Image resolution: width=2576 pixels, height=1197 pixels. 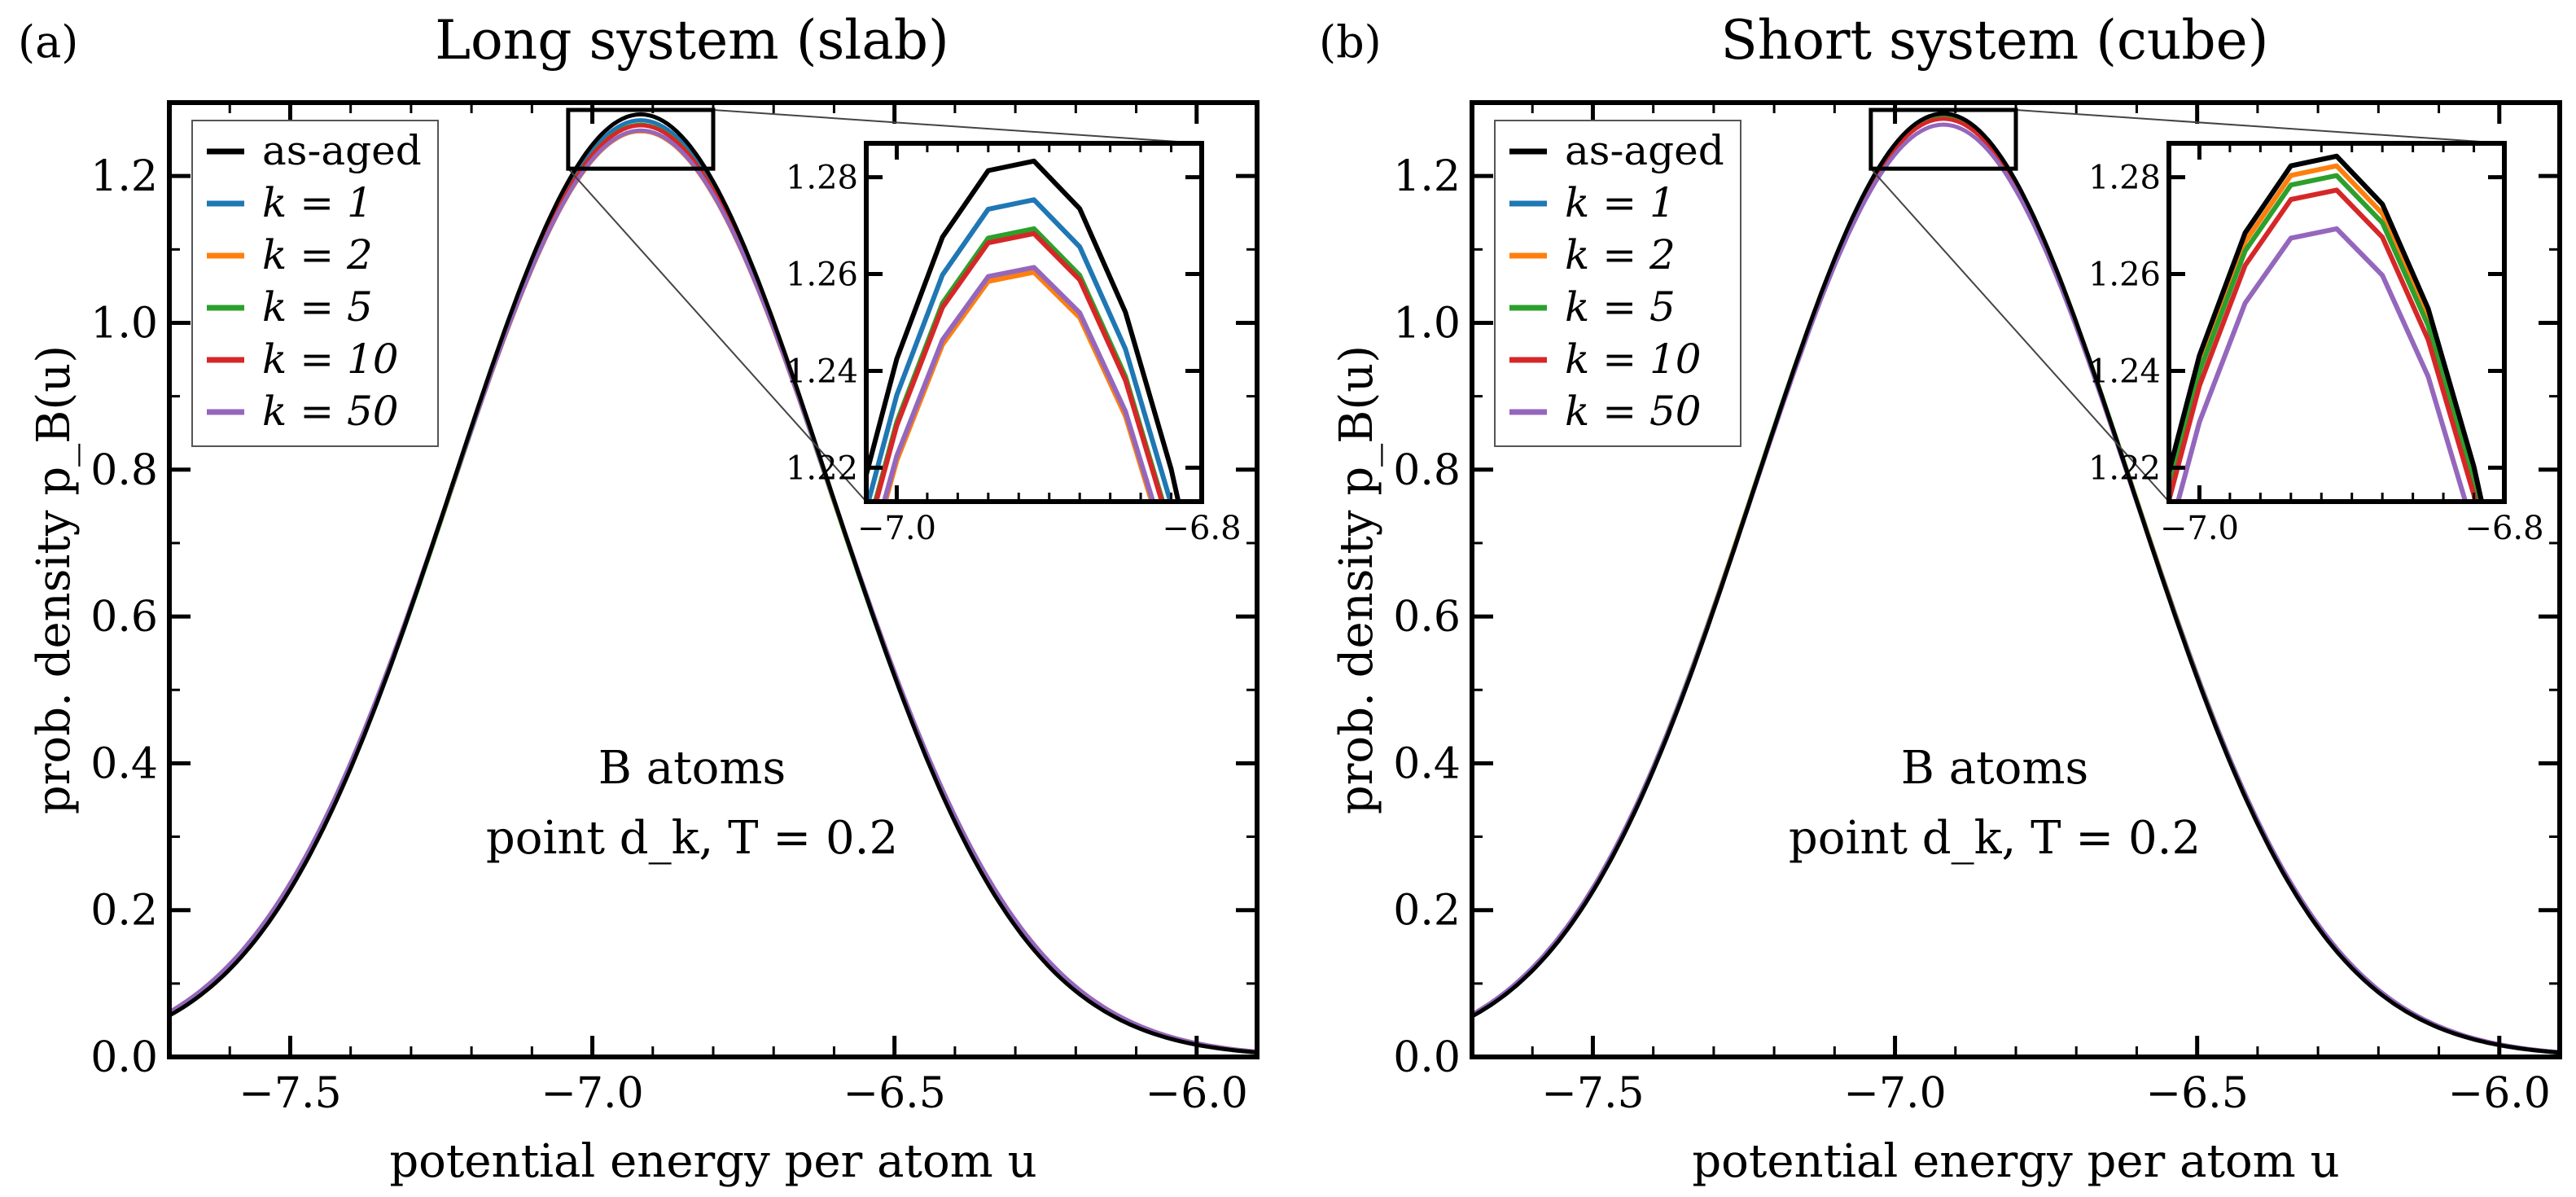 What do you see at coordinates (2046, 1093) in the screenshot?
I see `panel-b-x-tick-labels: −7.5 −7.0 −6.5 −6.0` at bounding box center [2046, 1093].